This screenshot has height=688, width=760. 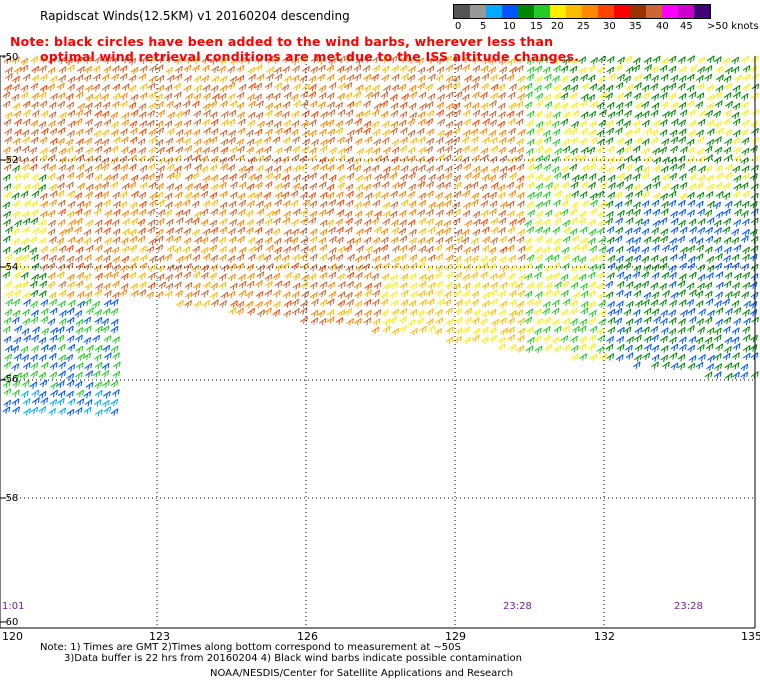 What do you see at coordinates (10, 57) in the screenshot?
I see `lat-label: -50` at bounding box center [10, 57].